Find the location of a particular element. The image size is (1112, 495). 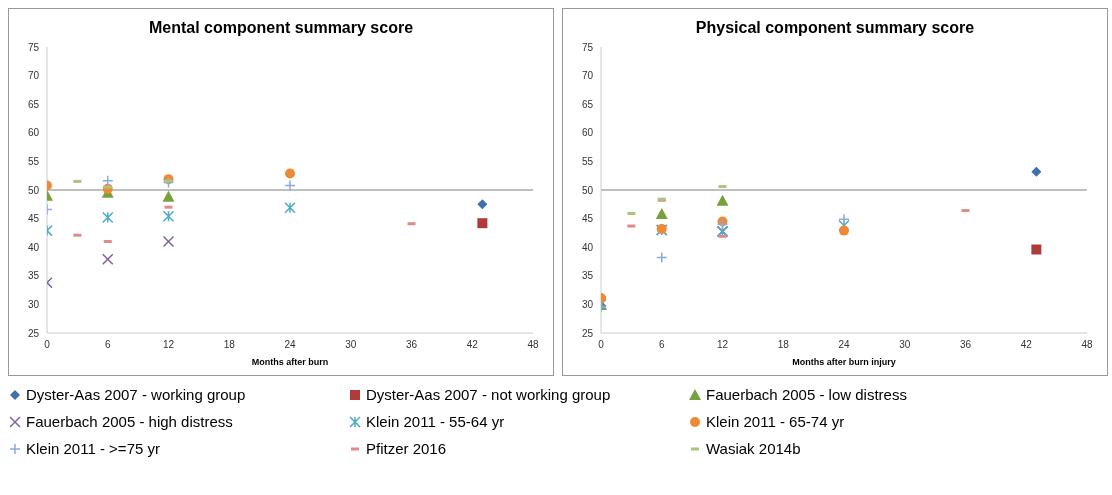

legend-label: Dyster-Aas 2007 - not working group is located at coordinates (488, 394).